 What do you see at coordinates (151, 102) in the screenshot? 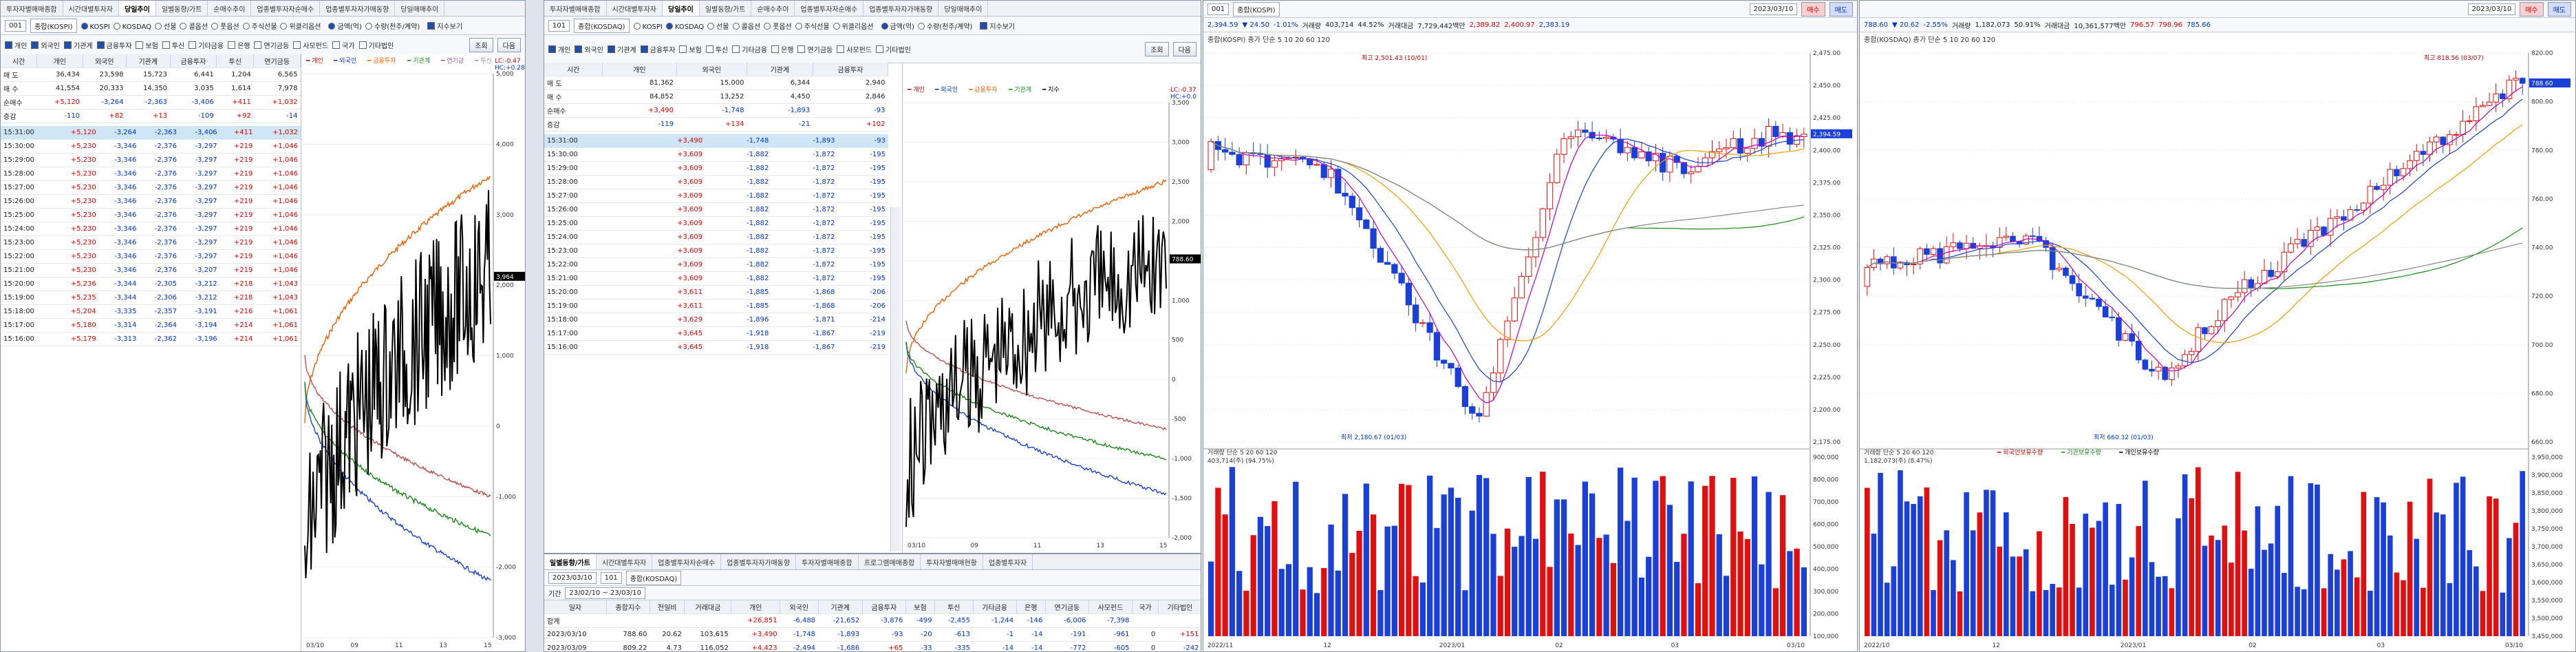
I see `table-row: 순매수 +5,120 -3,264 -2,363 -3,406 +411 +1,032` at bounding box center [151, 102].